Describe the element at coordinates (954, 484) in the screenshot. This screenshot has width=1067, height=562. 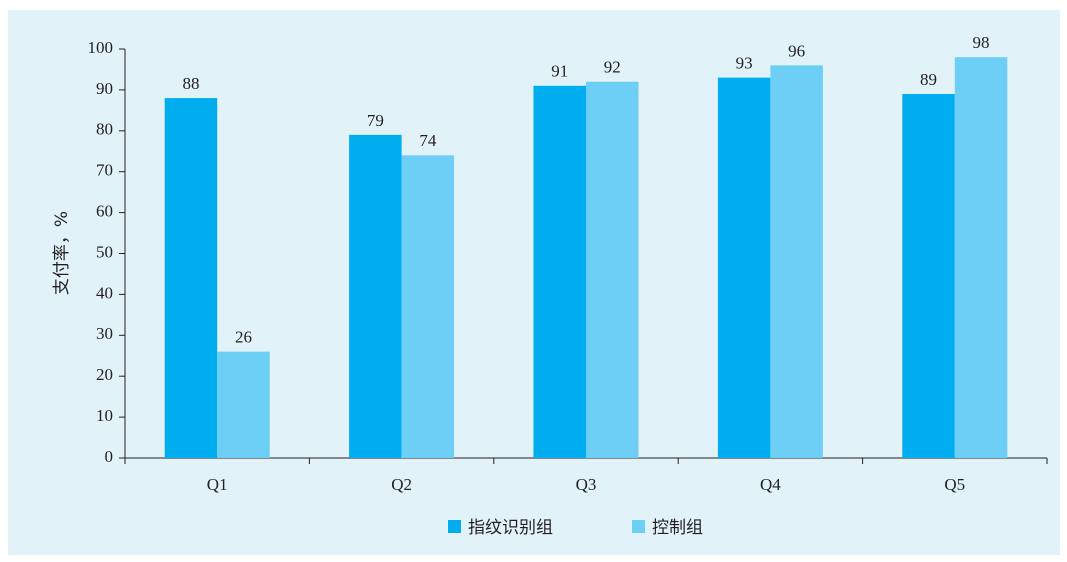
I see `x-tick-label: Q5` at that location.